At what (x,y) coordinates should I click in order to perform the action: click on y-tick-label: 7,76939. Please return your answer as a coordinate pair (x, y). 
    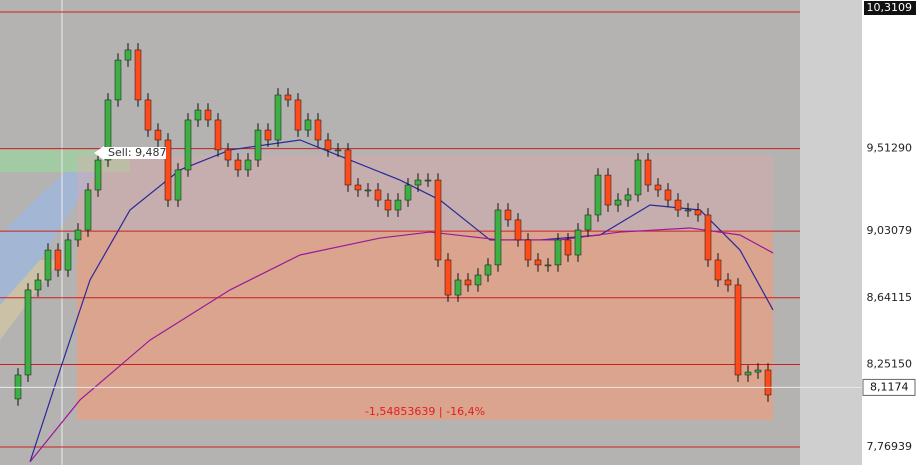
    Looking at the image, I should click on (890, 446).